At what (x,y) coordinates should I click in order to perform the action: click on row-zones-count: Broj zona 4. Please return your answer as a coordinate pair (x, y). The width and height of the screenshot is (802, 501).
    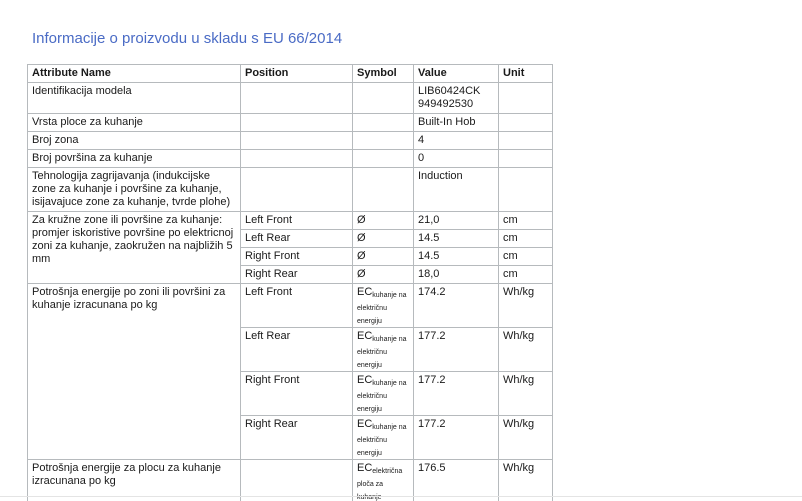
    Looking at the image, I should click on (290, 140).